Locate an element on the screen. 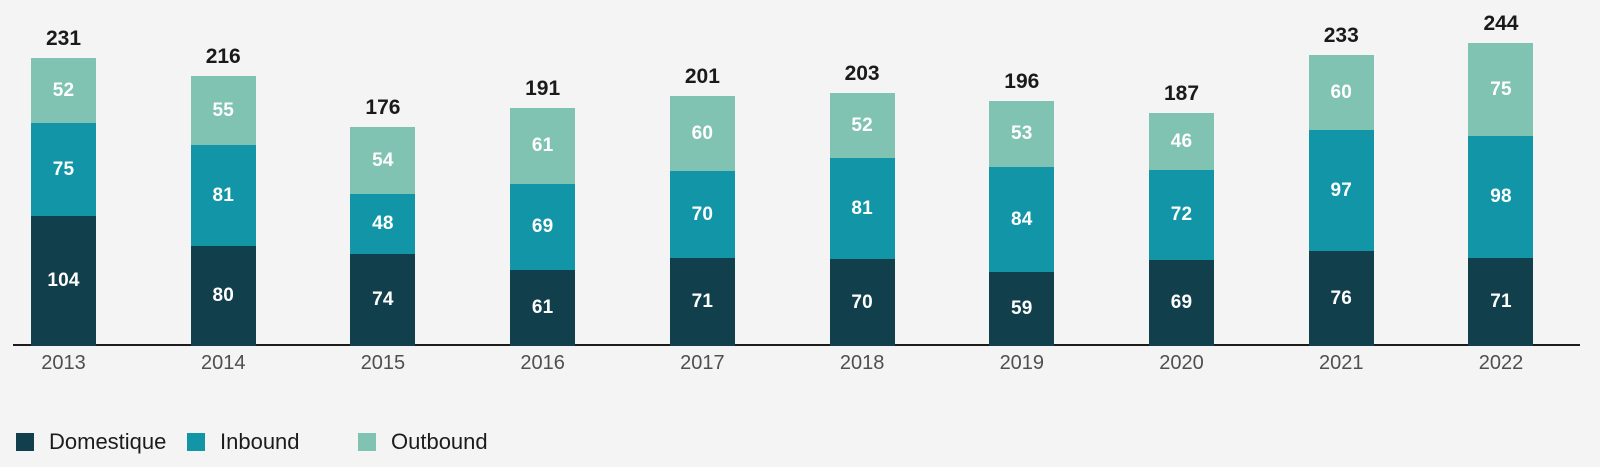  segment-value-label: 48 is located at coordinates (383, 223).